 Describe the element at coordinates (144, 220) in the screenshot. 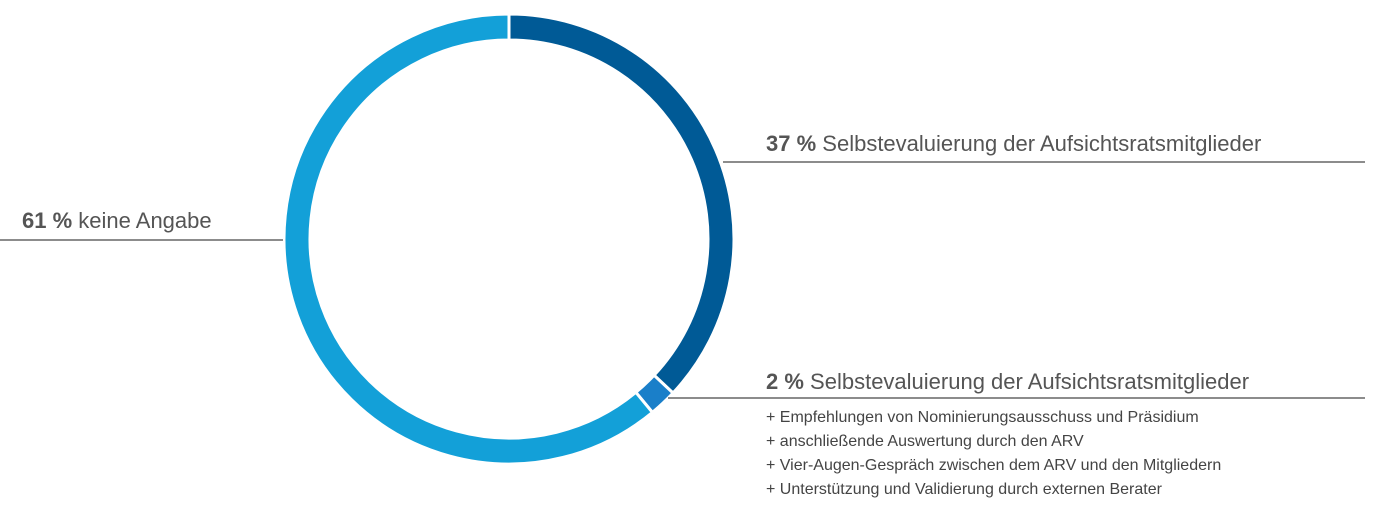

I see `category-label: keine Angabe` at that location.